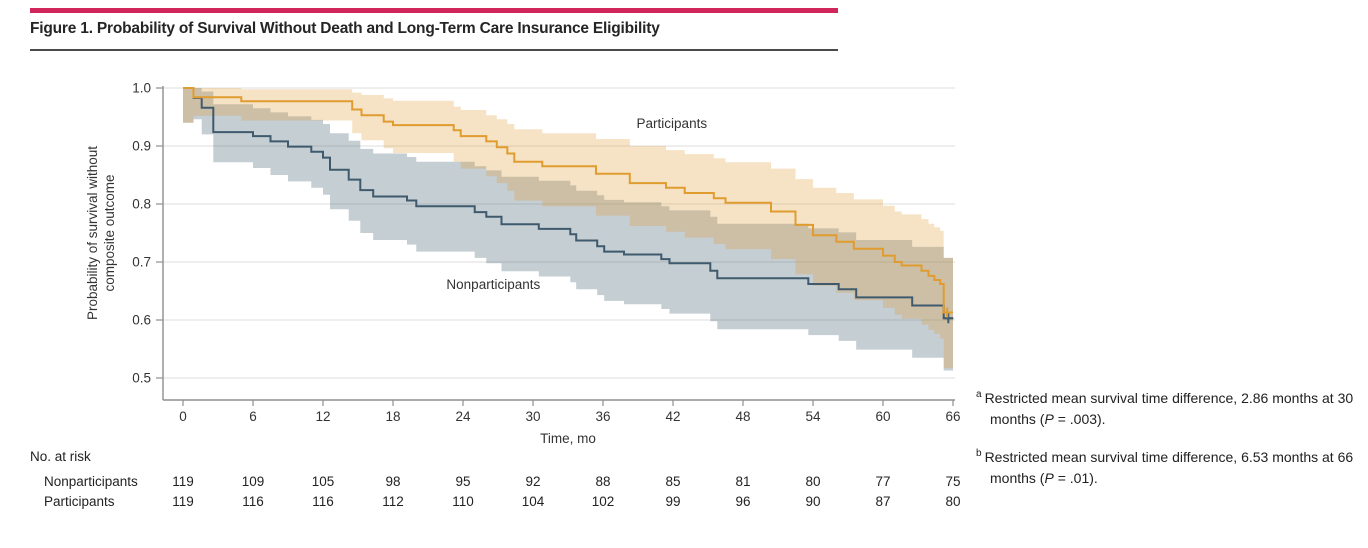  What do you see at coordinates (434, 10) in the screenshot?
I see `accent-bar` at bounding box center [434, 10].